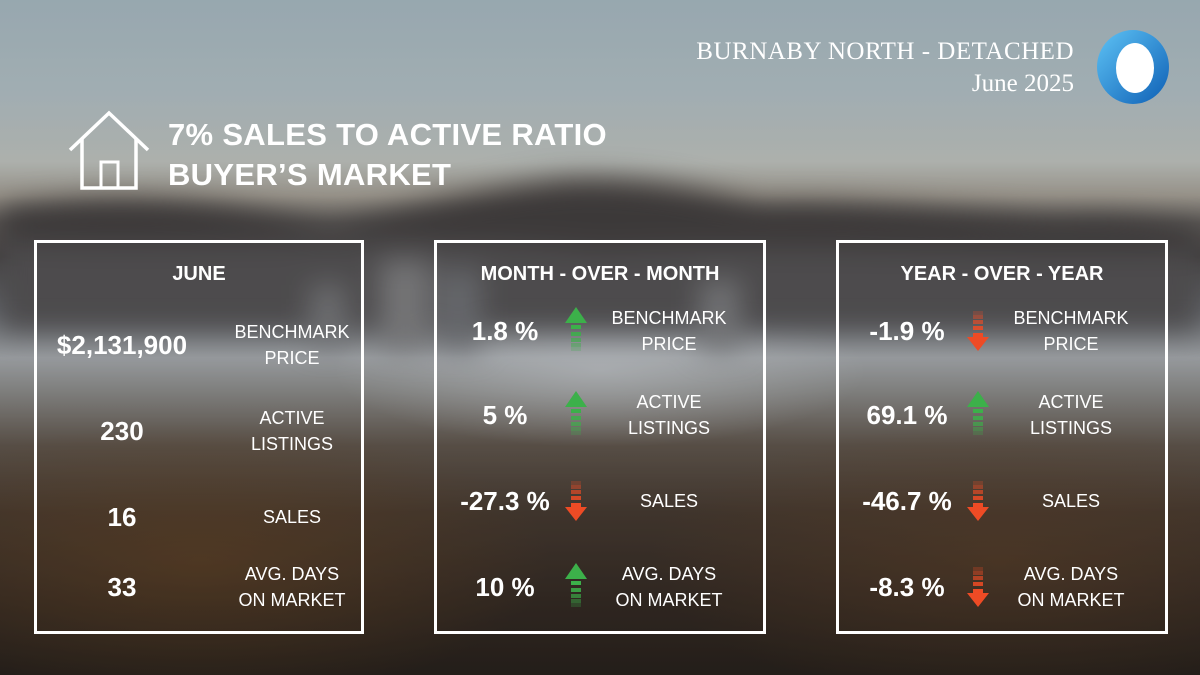 The width and height of the screenshot is (1200, 675). What do you see at coordinates (199, 274) in the screenshot?
I see `panel-title: JUNE` at bounding box center [199, 274].